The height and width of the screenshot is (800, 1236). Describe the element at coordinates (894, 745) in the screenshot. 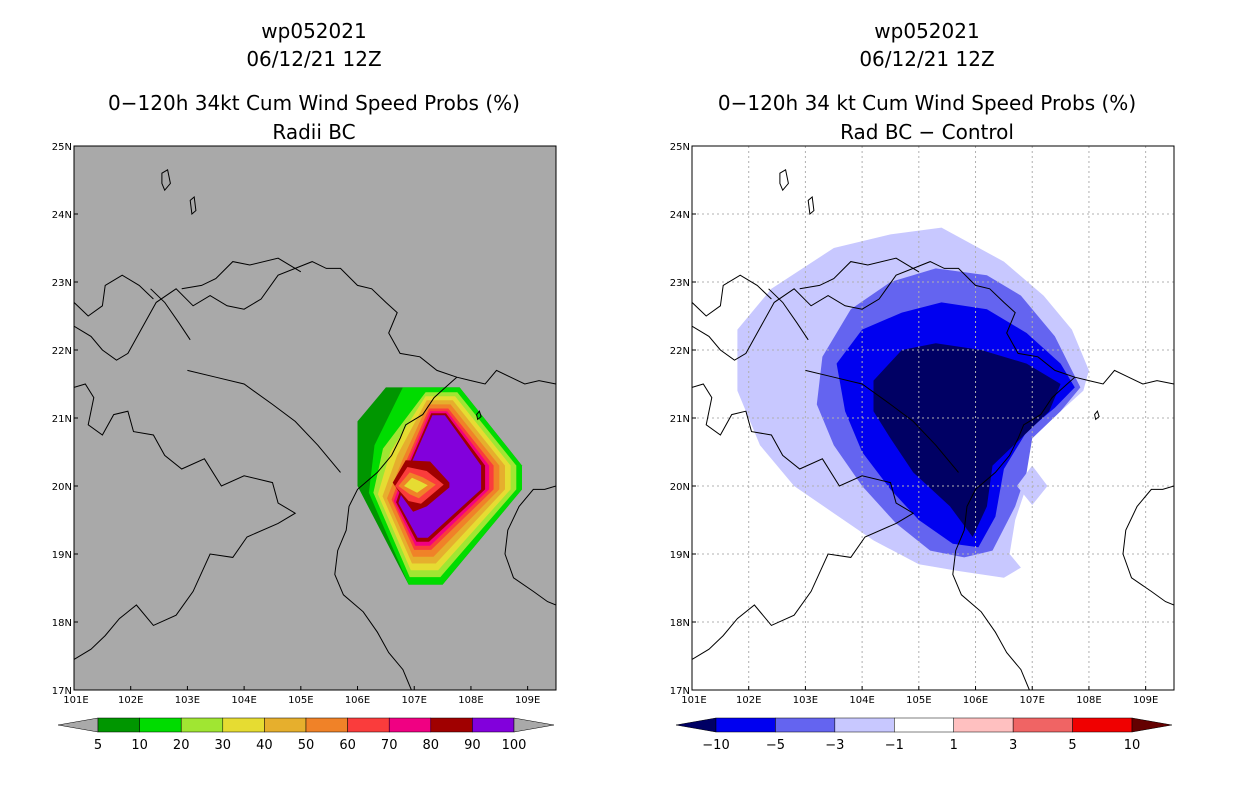

I see `right-colorbar-label: −1` at that location.